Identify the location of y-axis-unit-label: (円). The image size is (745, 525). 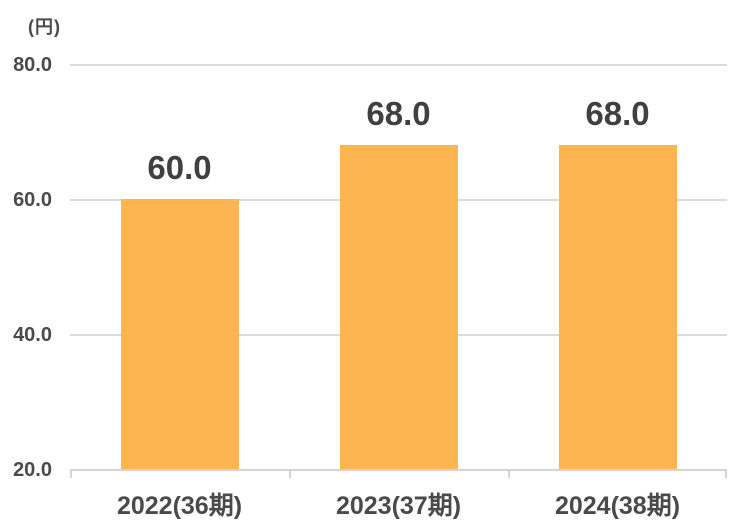
(44, 27).